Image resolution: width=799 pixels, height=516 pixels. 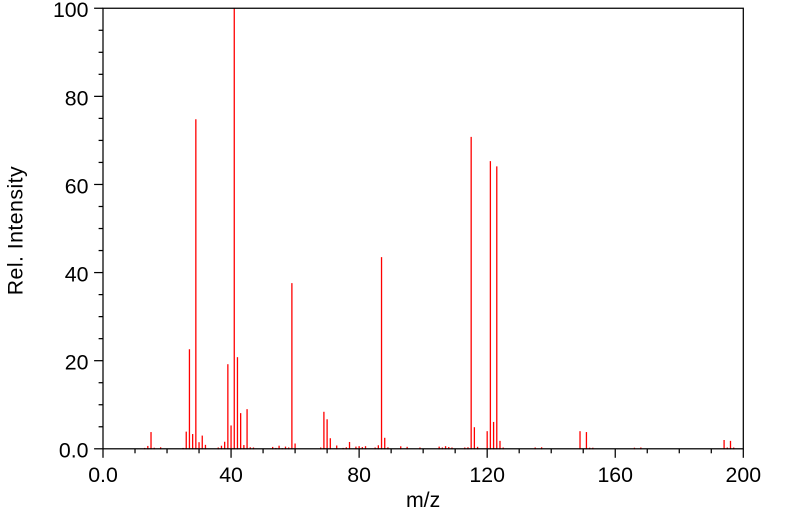 I want to click on svg-text: 200, so click(x=744, y=475).